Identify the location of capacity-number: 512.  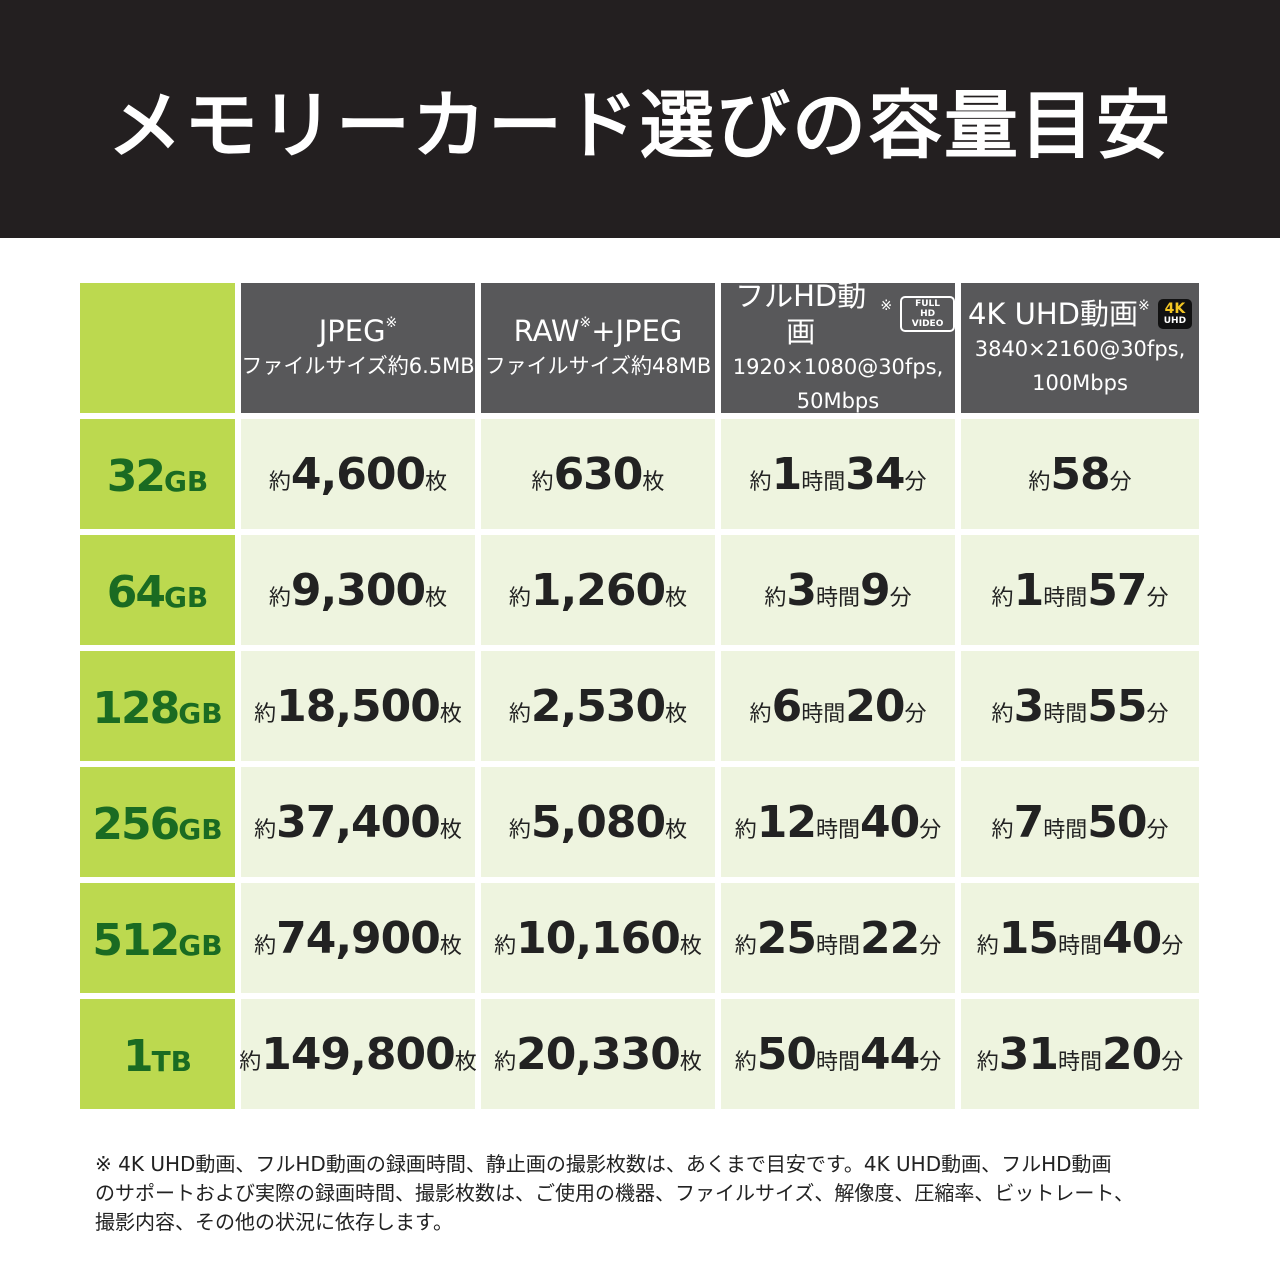
(136, 940).